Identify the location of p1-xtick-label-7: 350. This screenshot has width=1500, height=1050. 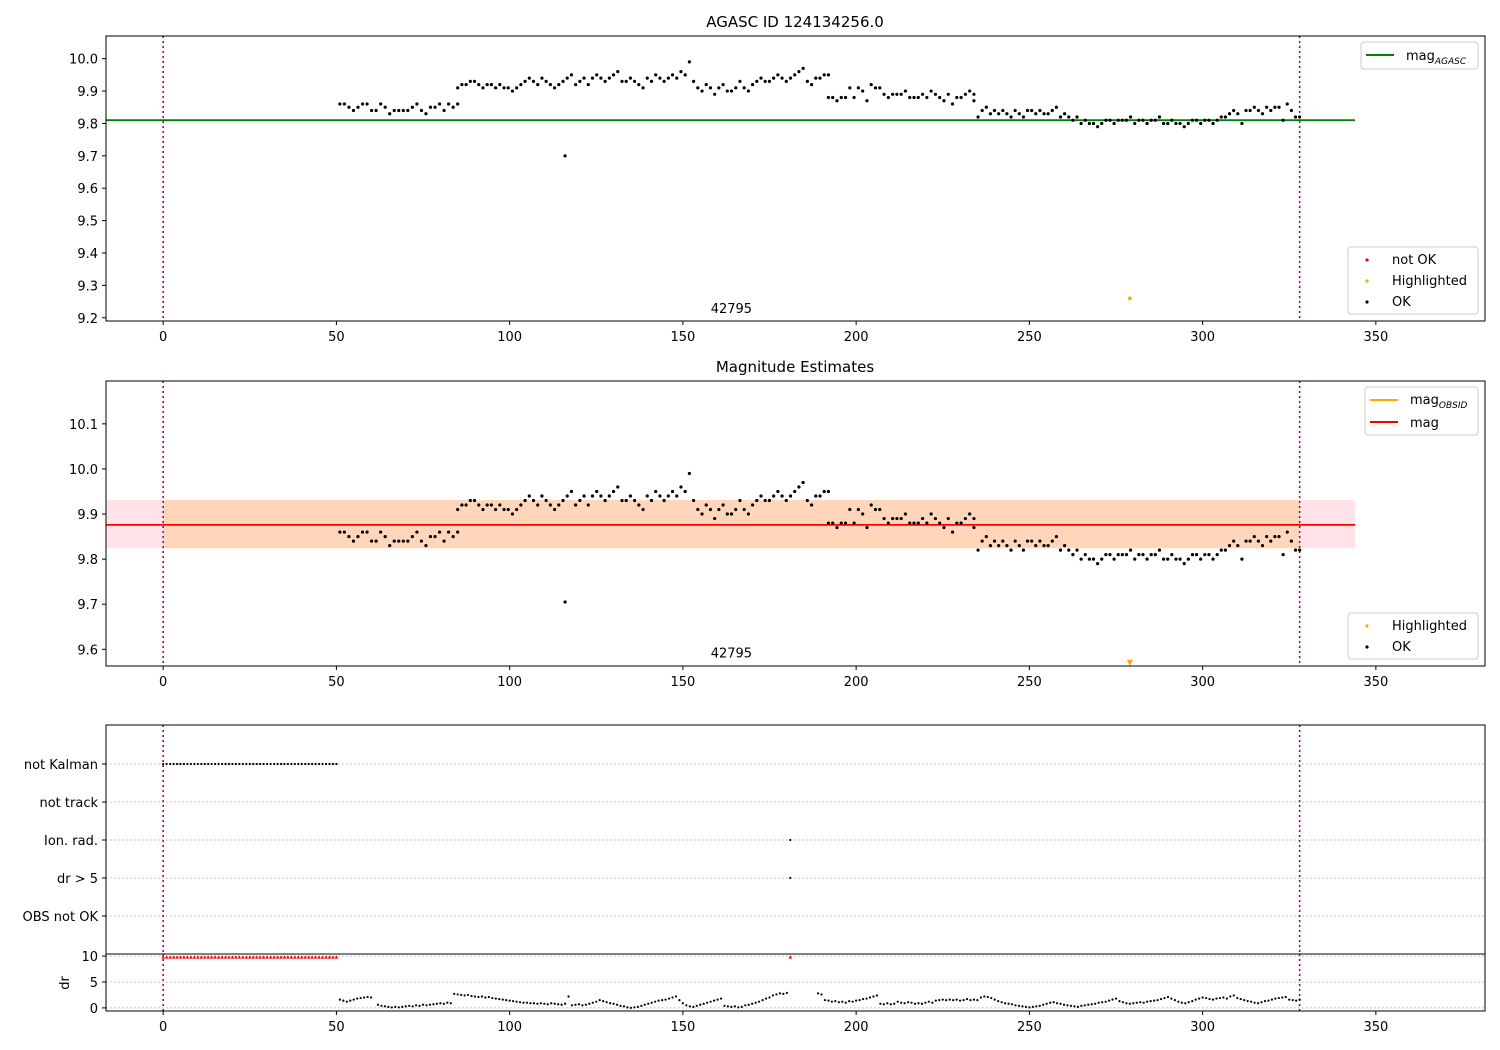
(1375, 337).